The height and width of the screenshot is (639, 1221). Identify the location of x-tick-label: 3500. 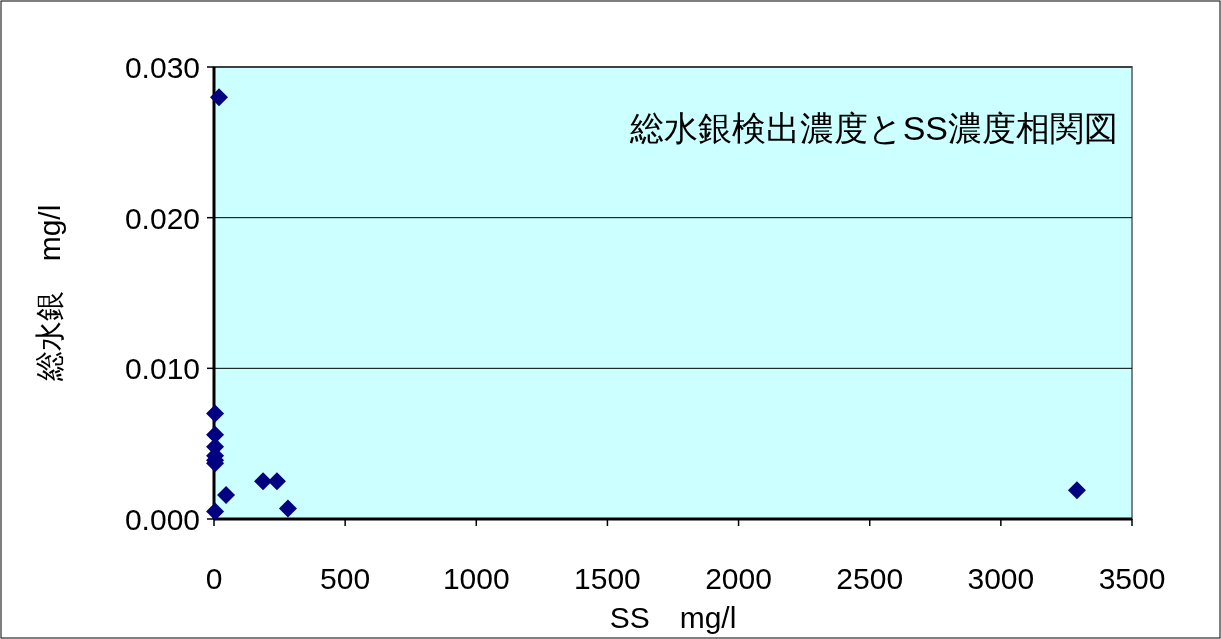
(1132, 578).